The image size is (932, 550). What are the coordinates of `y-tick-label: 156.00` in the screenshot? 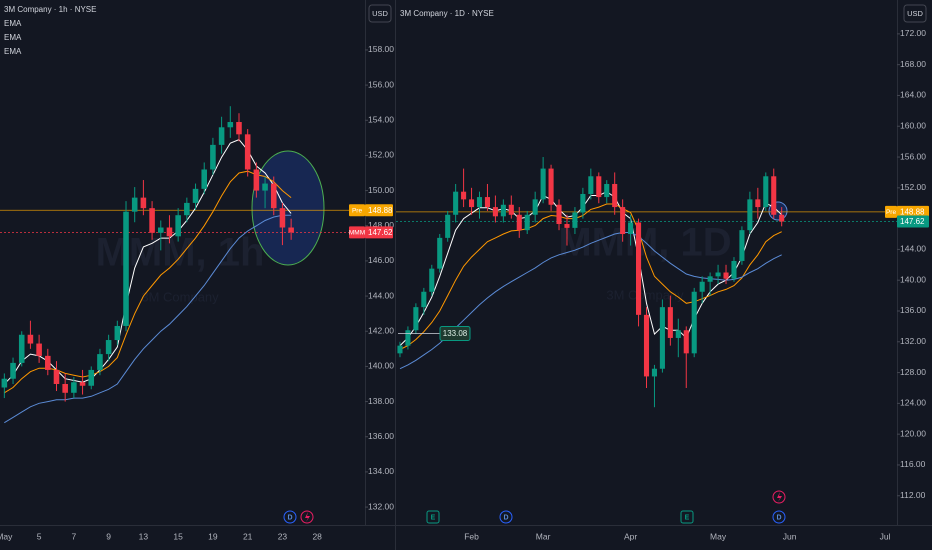 It's located at (913, 156).